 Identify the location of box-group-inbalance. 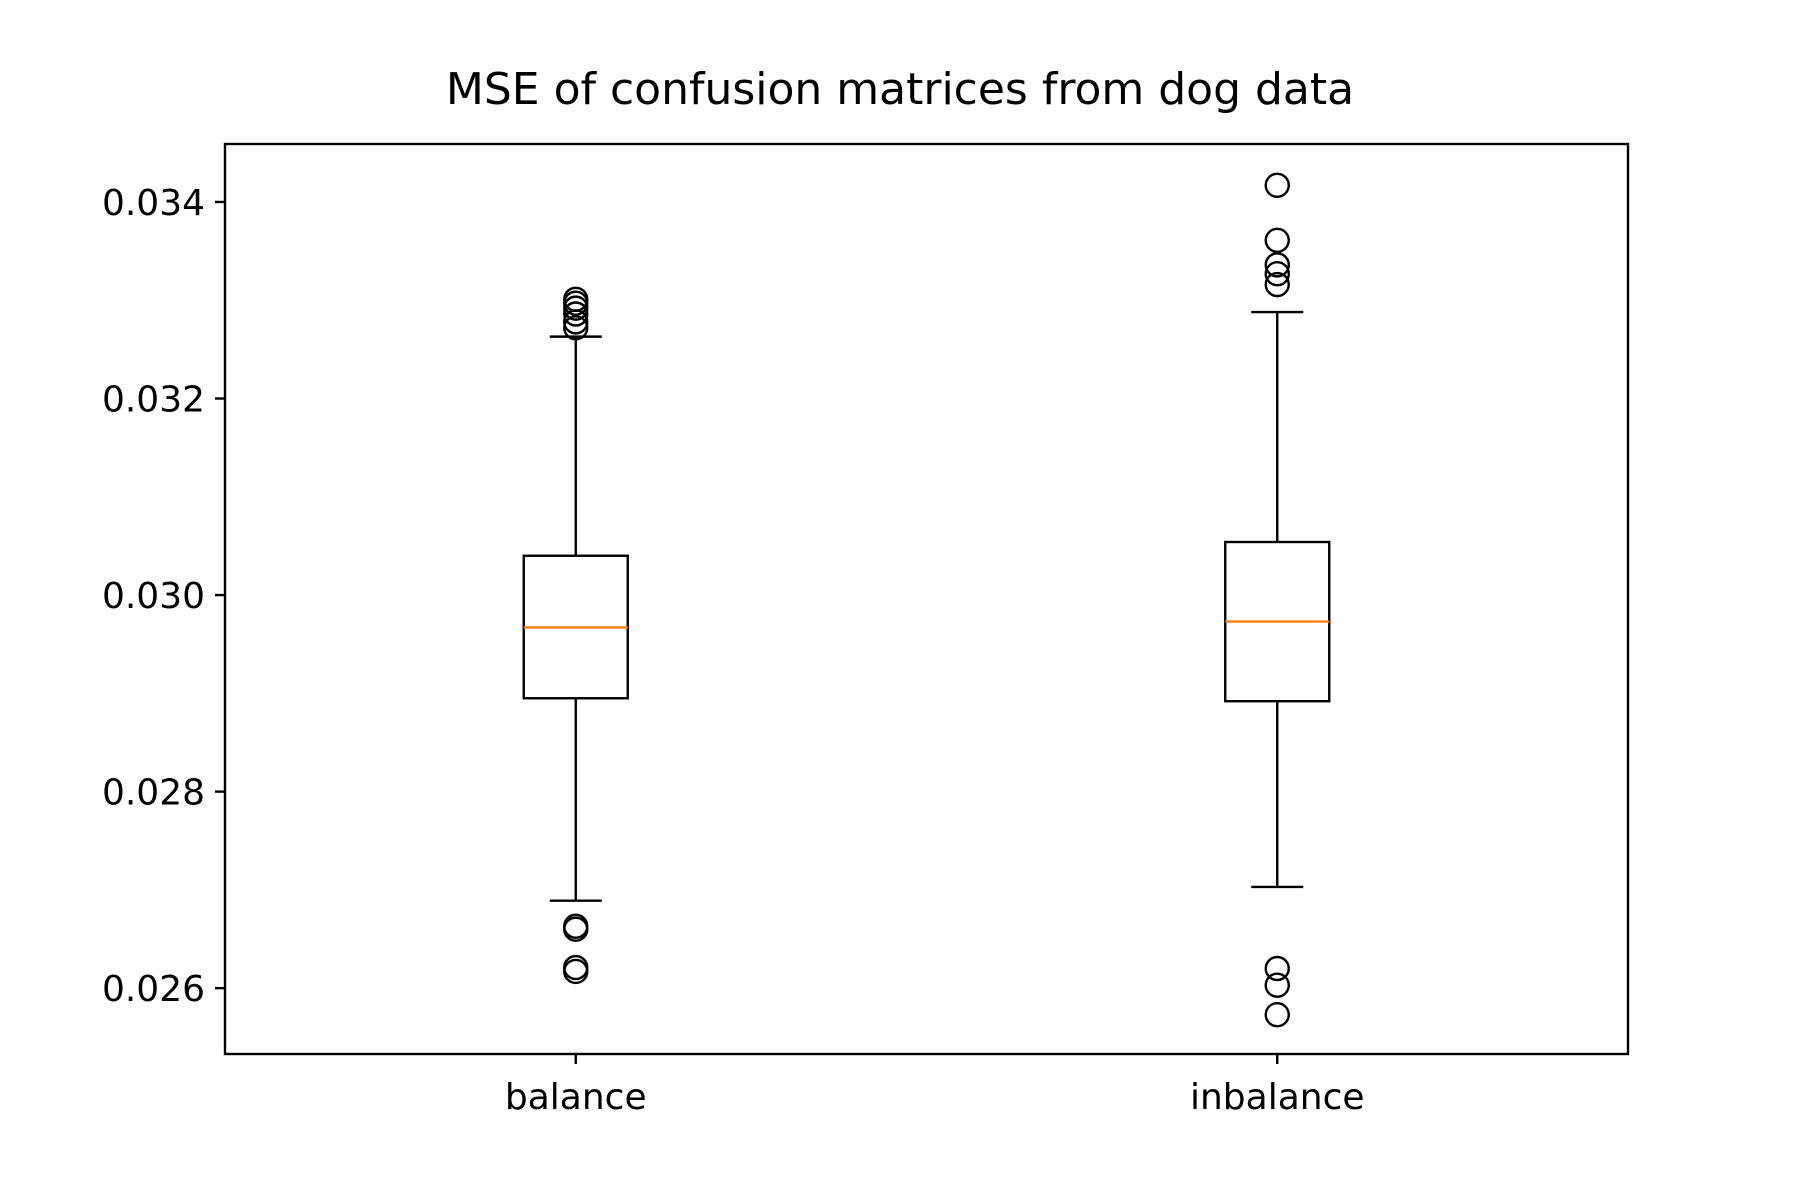
(1277, 600).